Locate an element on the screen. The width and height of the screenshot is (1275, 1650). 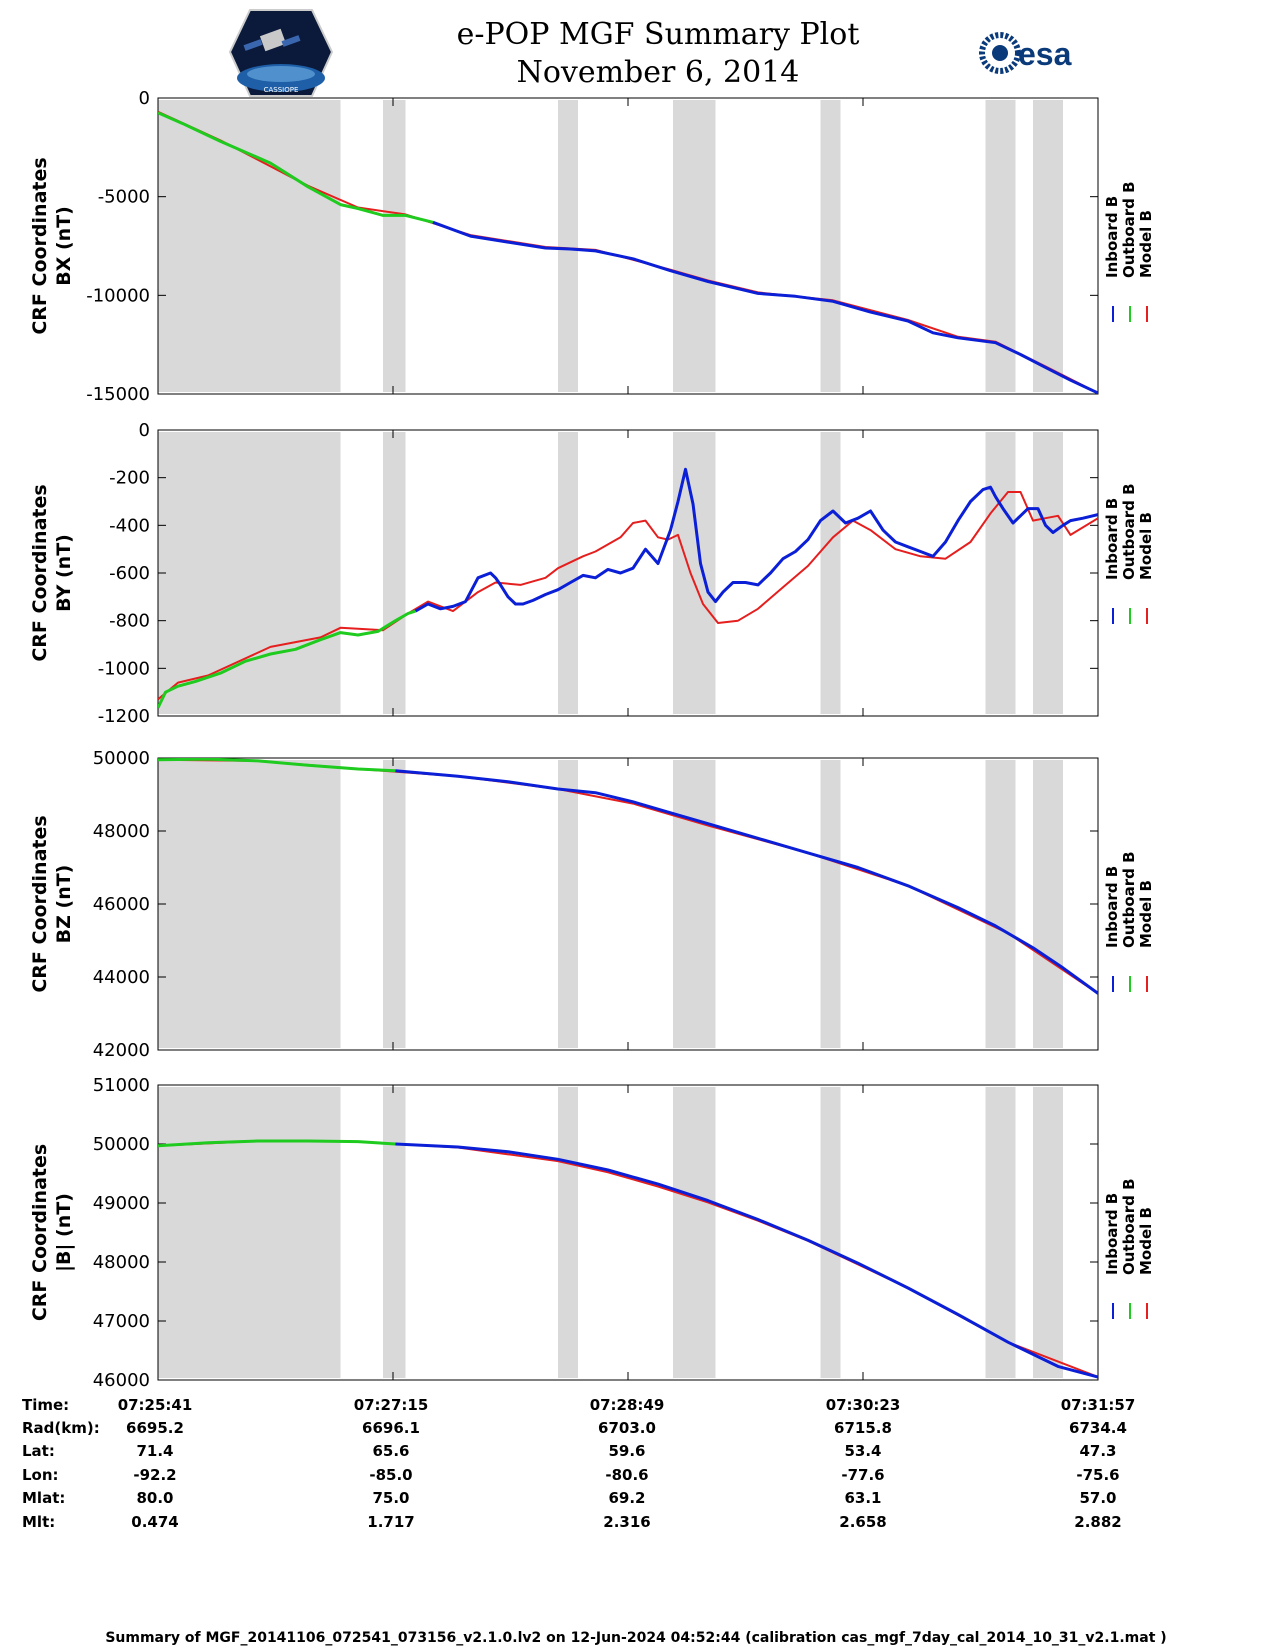
ephemeris-value: -92.2 is located at coordinates (154, 1475).